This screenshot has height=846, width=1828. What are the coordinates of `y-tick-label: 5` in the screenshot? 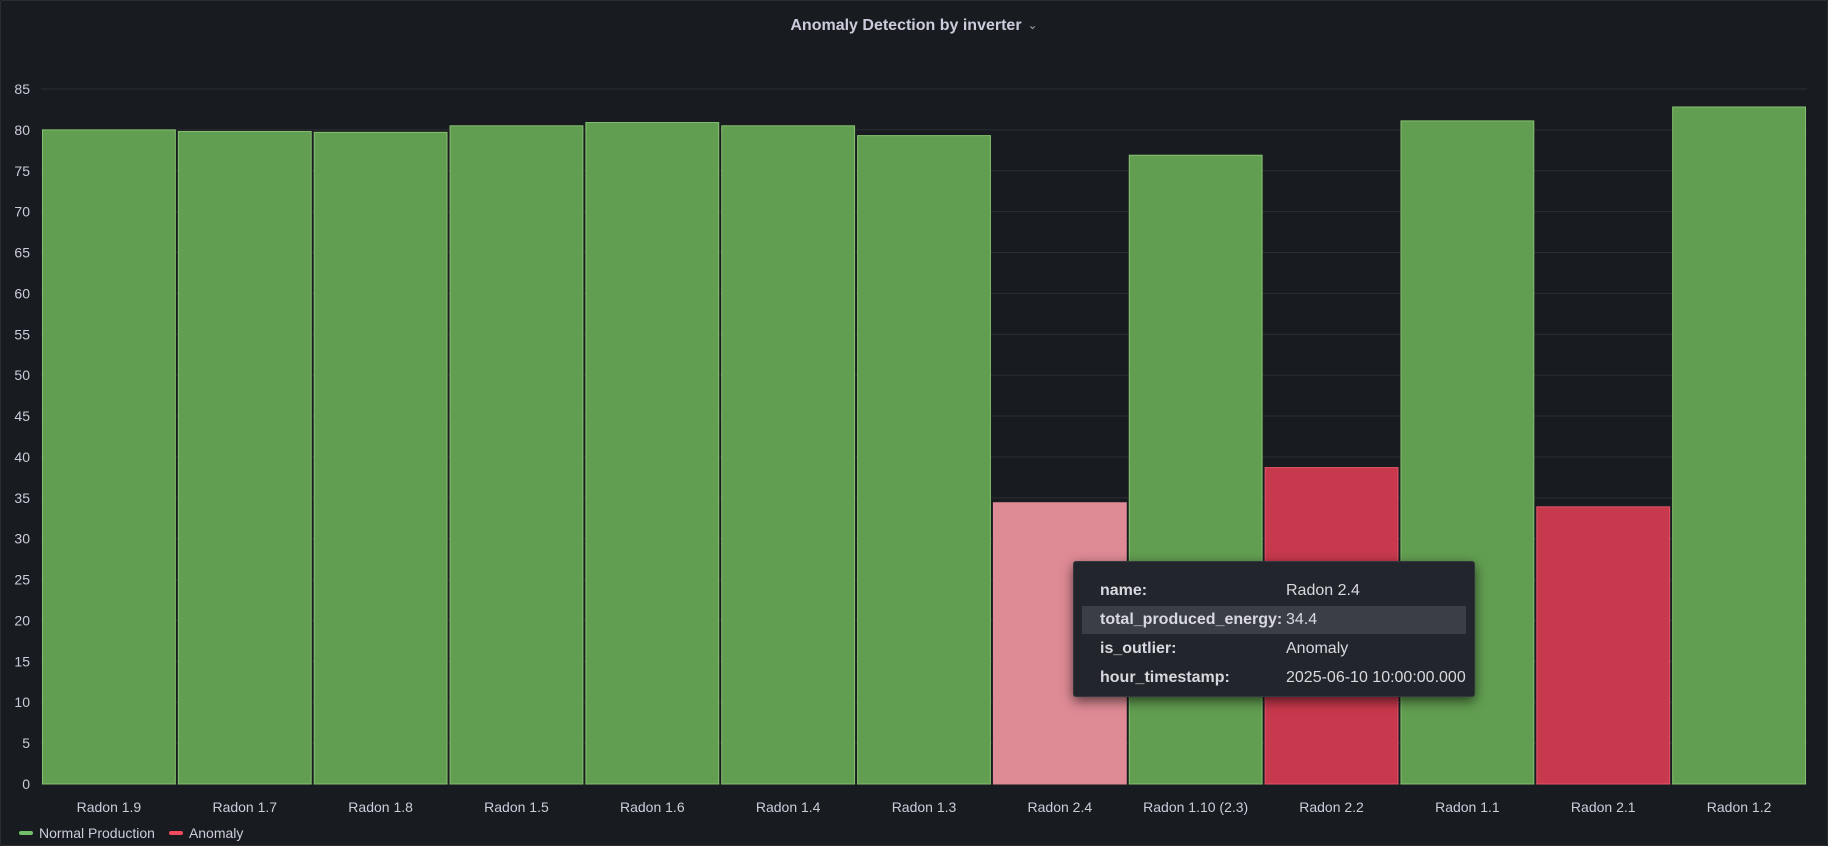 It's located at (26, 743).